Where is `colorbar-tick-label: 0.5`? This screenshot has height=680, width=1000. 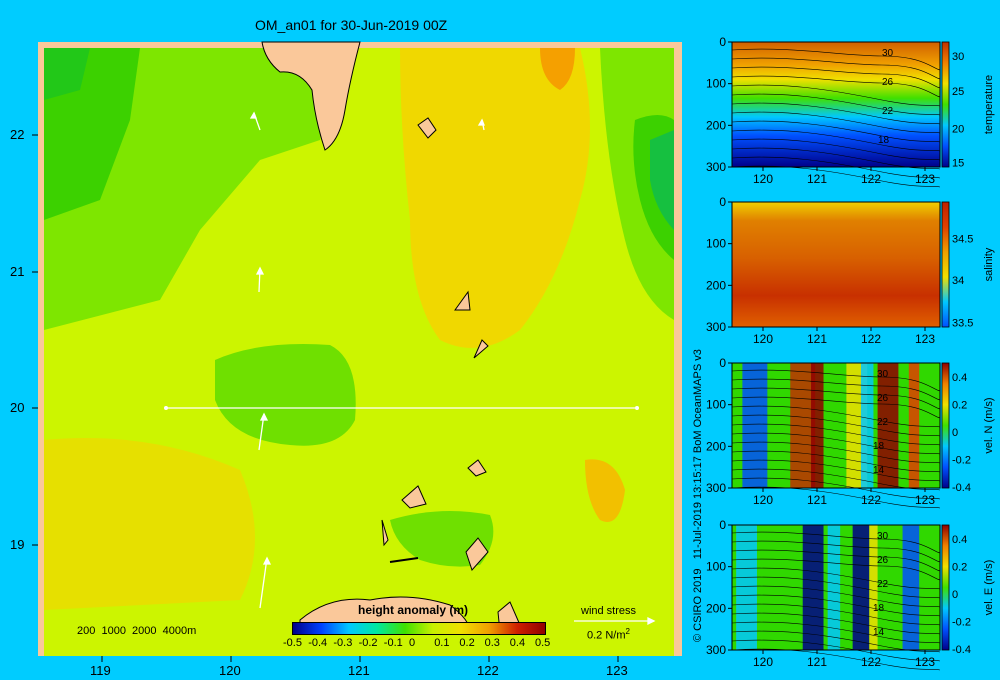
colorbar-tick-label: 0.5 is located at coordinates (543, 643).